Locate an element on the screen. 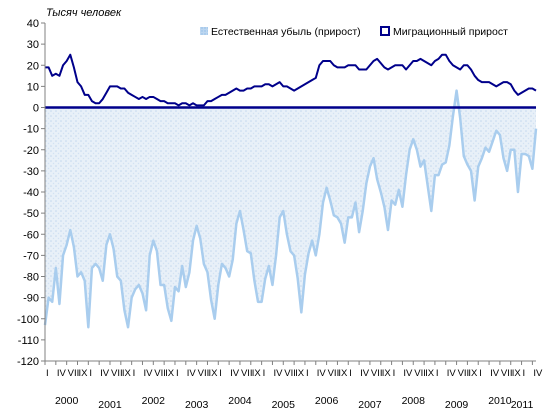  legend-item-natural: Естественная убыль (прирост) is located at coordinates (280, 32).